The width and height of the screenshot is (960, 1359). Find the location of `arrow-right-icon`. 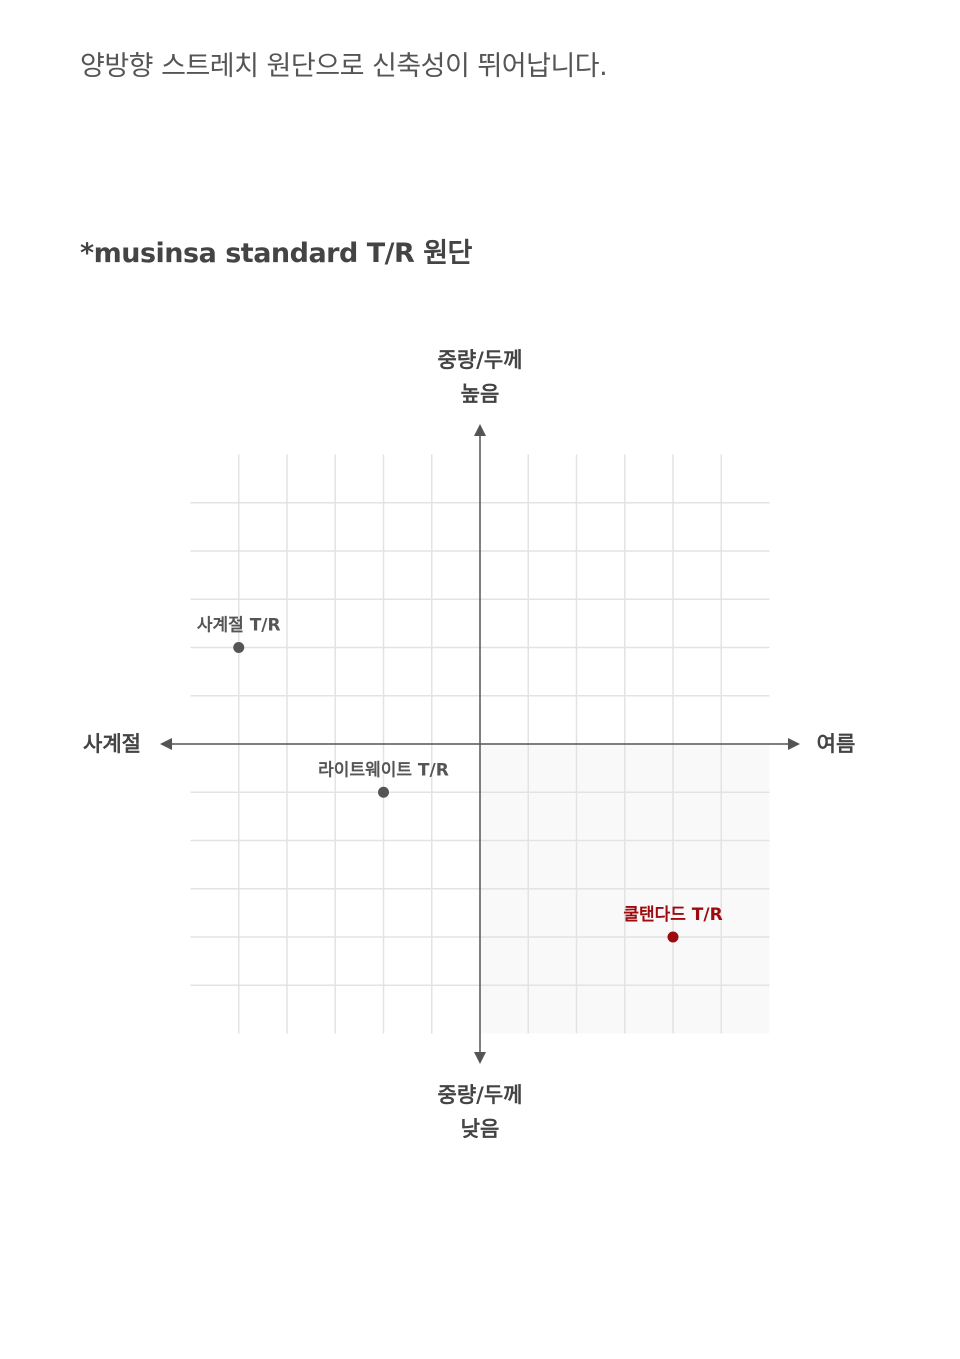

arrow-right-icon is located at coordinates (794, 744).